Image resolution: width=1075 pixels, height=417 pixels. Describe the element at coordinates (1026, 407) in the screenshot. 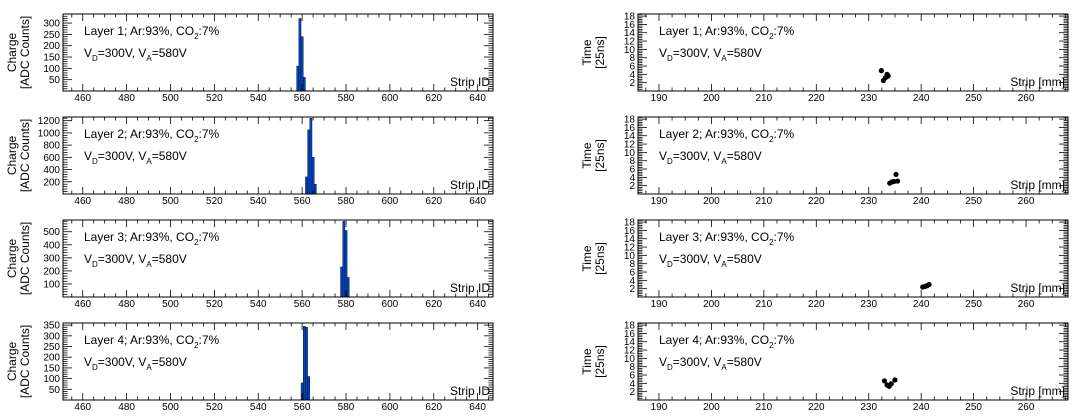

I see `x-tick-label: 260` at that location.